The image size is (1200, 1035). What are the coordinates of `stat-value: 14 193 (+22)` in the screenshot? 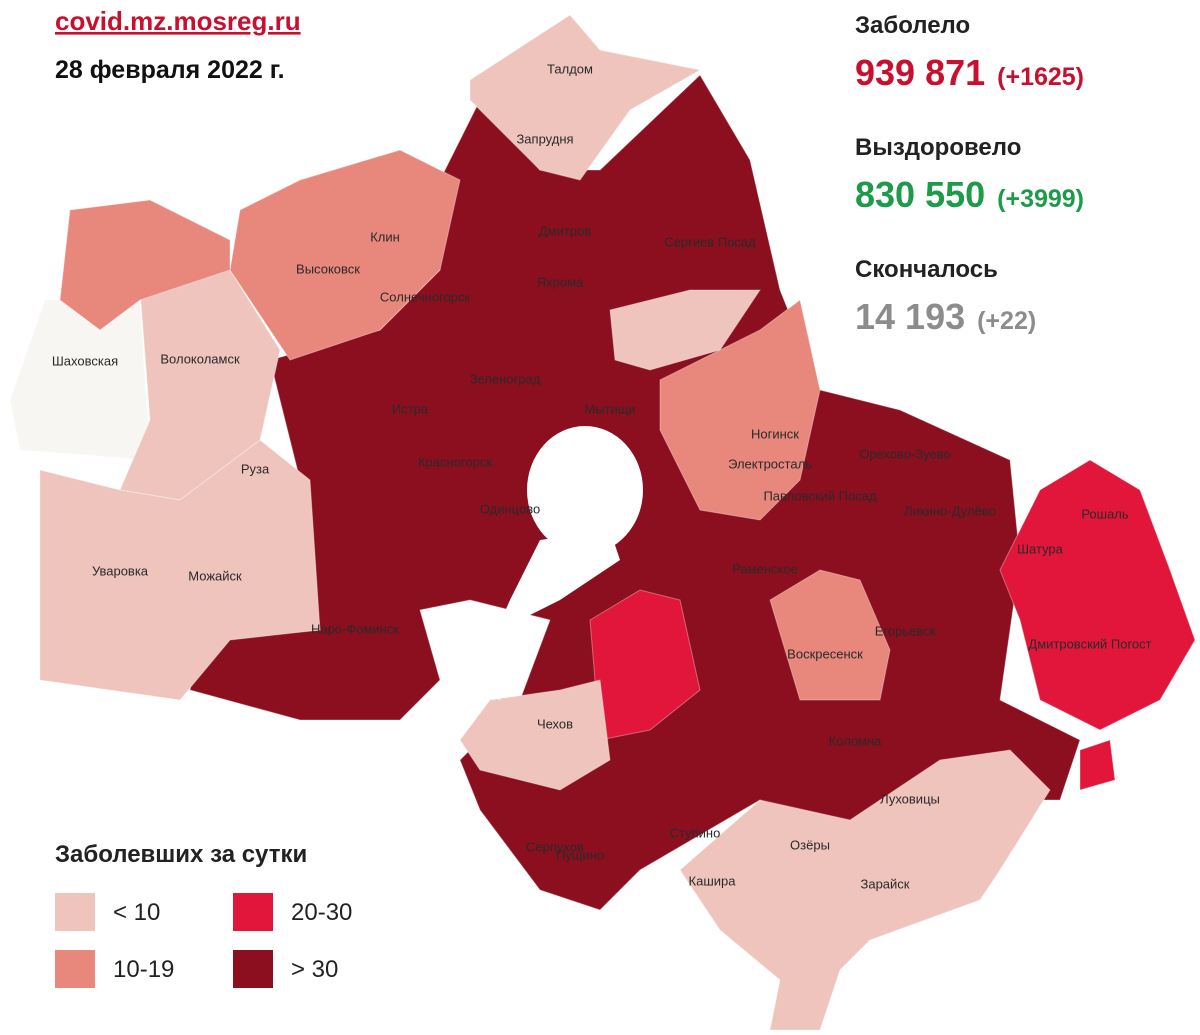 It's located at (945, 316).